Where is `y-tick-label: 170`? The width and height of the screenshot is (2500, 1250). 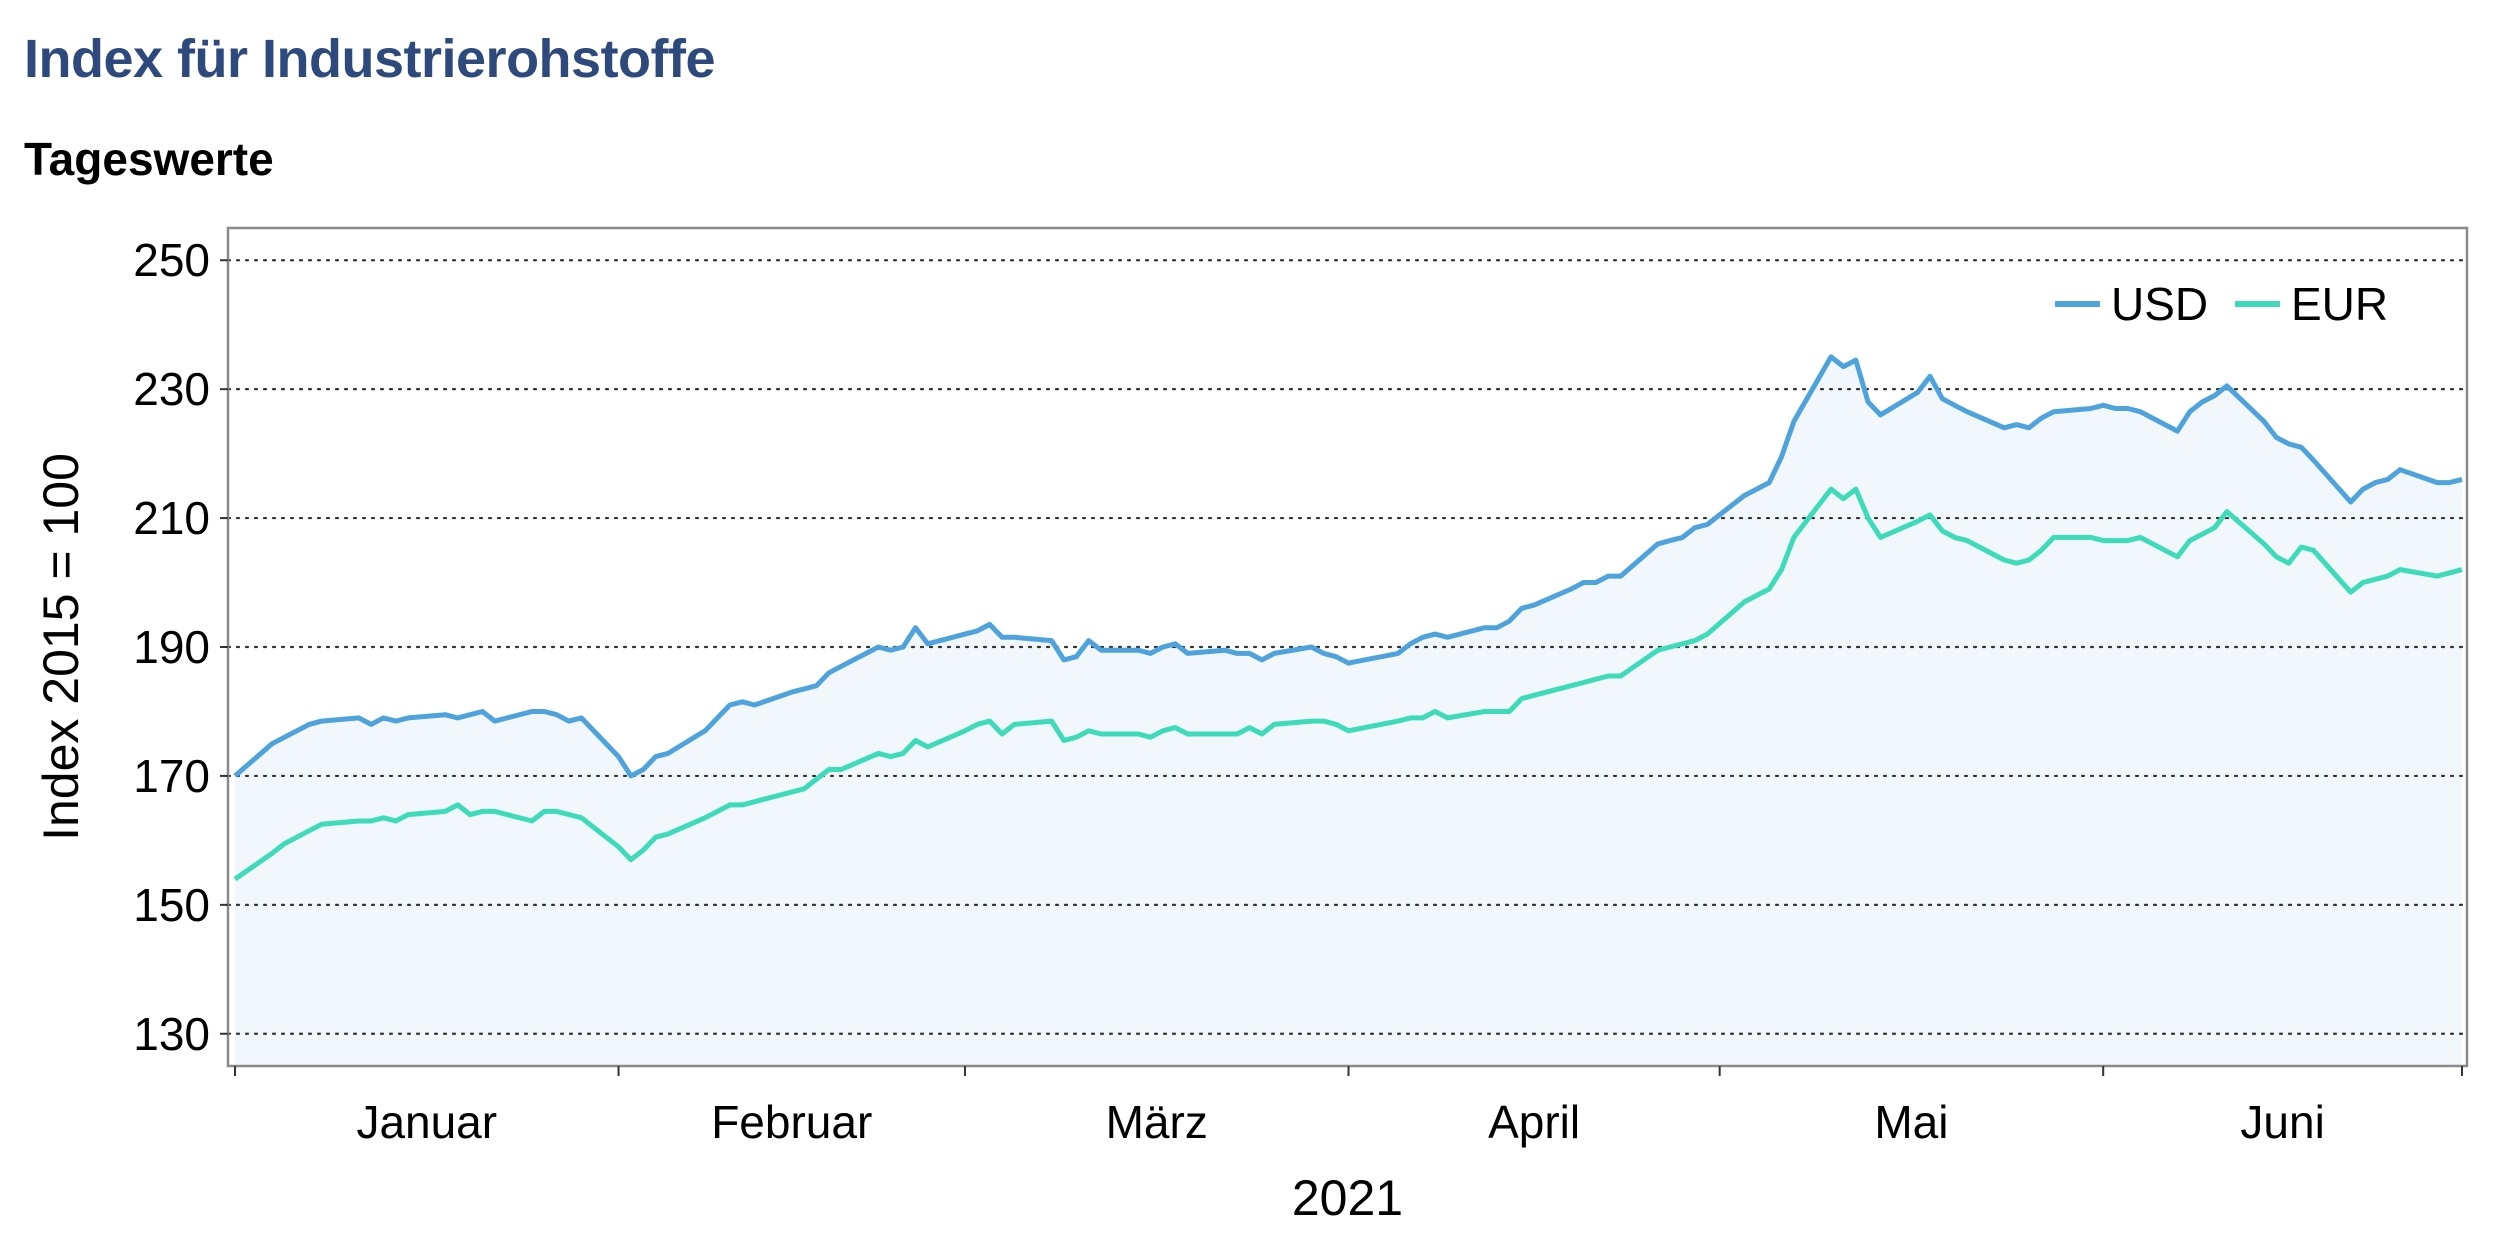 y-tick-label: 170 is located at coordinates (171, 776).